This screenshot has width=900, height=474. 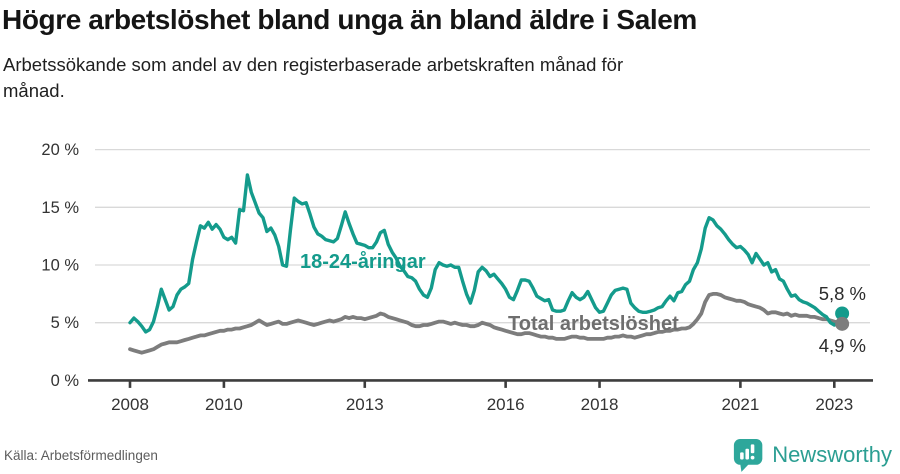 I want to click on series-line-total, so click(x=486, y=323).